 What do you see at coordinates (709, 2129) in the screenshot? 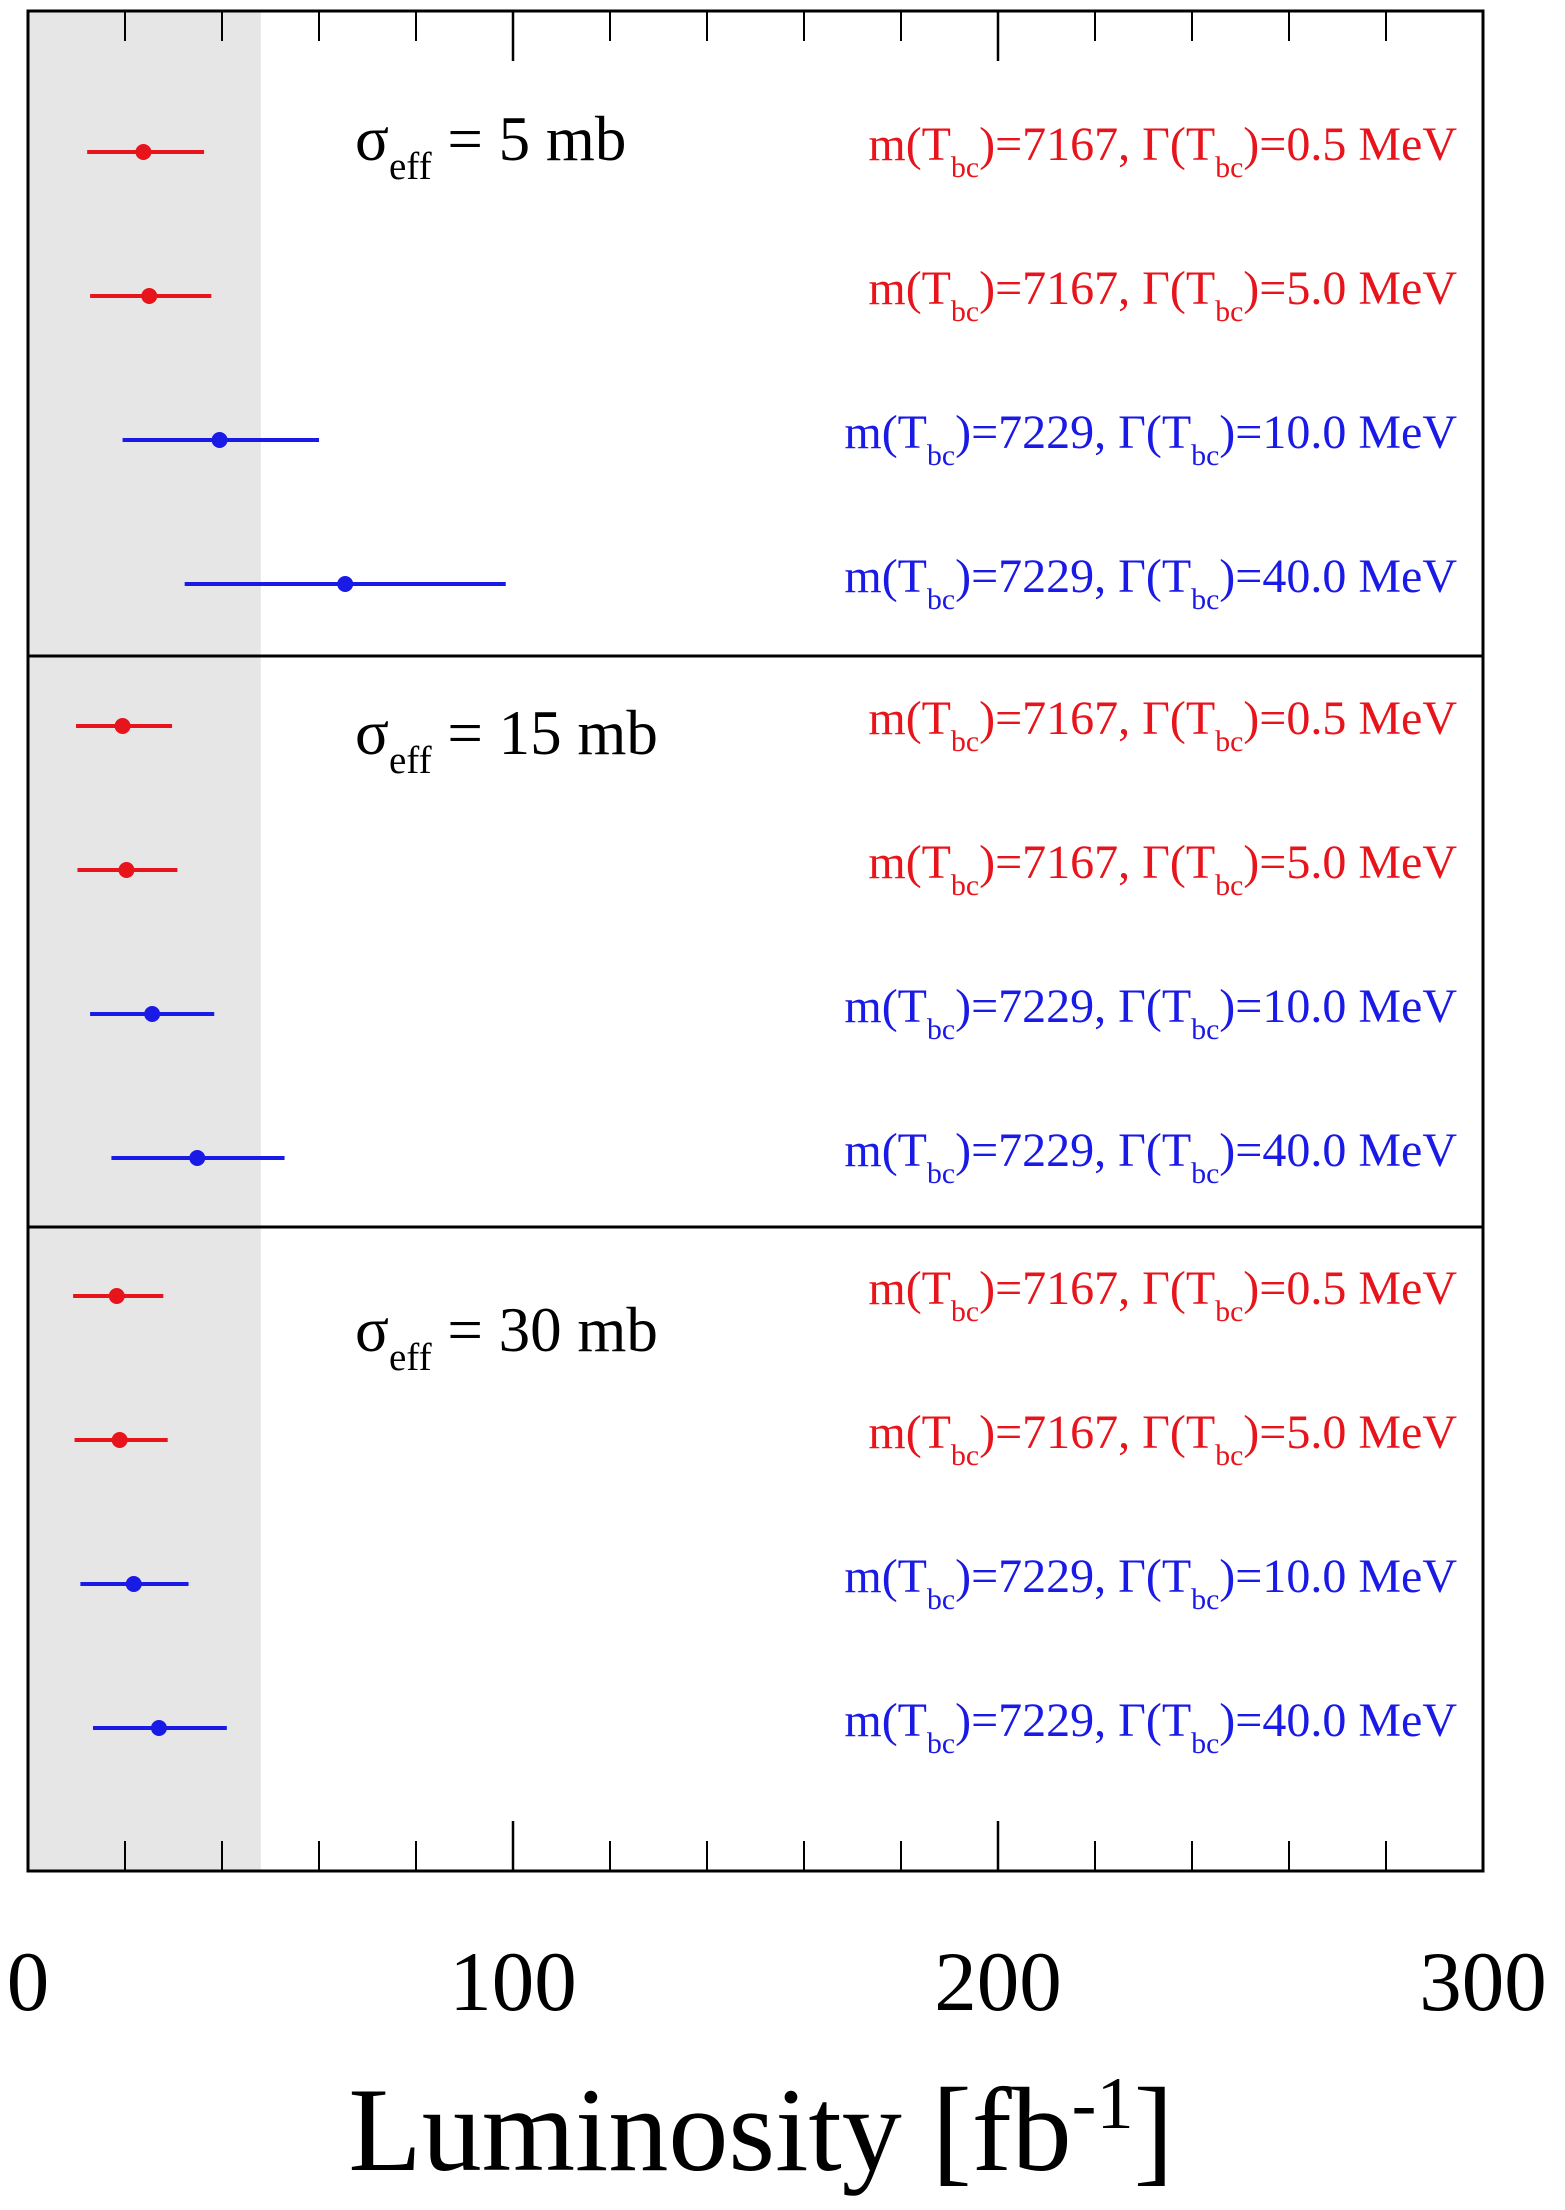
I see `x-axis-label-part: Luminosity [fb` at bounding box center [709, 2129].